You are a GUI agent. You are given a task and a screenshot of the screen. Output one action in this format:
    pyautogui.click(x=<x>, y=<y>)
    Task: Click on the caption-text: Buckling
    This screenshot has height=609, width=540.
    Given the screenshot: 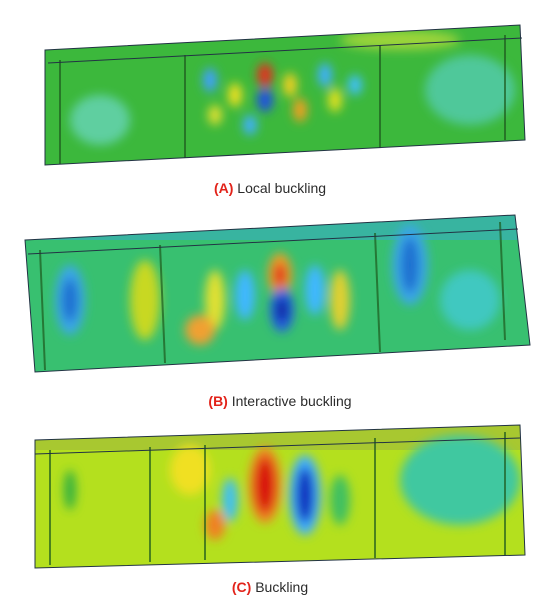 What is the action you would take?
    pyautogui.click(x=281, y=587)
    